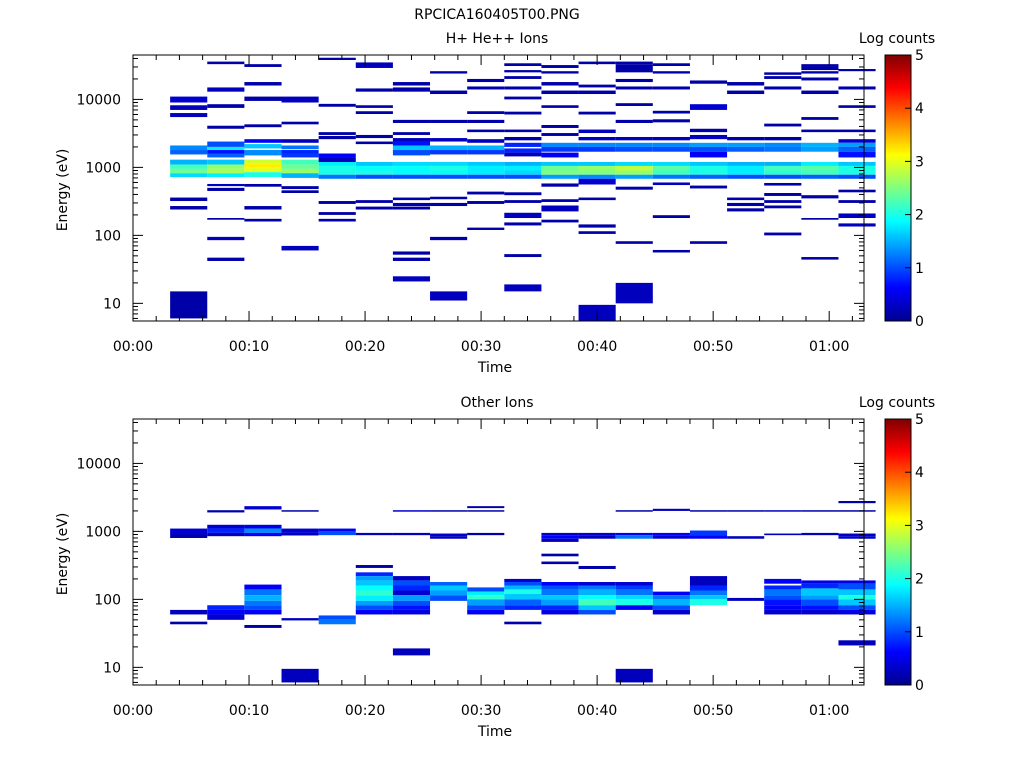 The width and height of the screenshot is (1024, 768). I want to click on y-axis-label: Energy (eV), so click(63, 190).